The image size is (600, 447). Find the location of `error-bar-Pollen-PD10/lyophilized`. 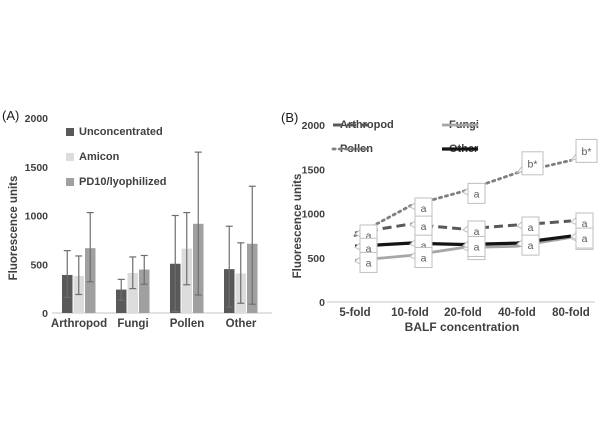

error-bar-Pollen-PD10/lyophilized is located at coordinates (198, 223).